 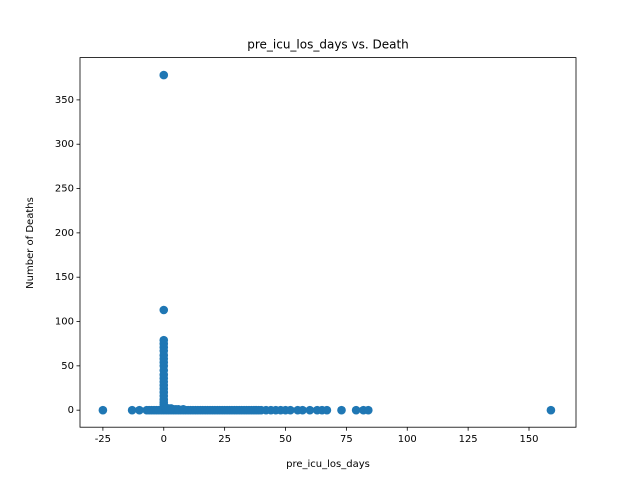 I want to click on y-tick-label: 200, so click(x=64, y=233).